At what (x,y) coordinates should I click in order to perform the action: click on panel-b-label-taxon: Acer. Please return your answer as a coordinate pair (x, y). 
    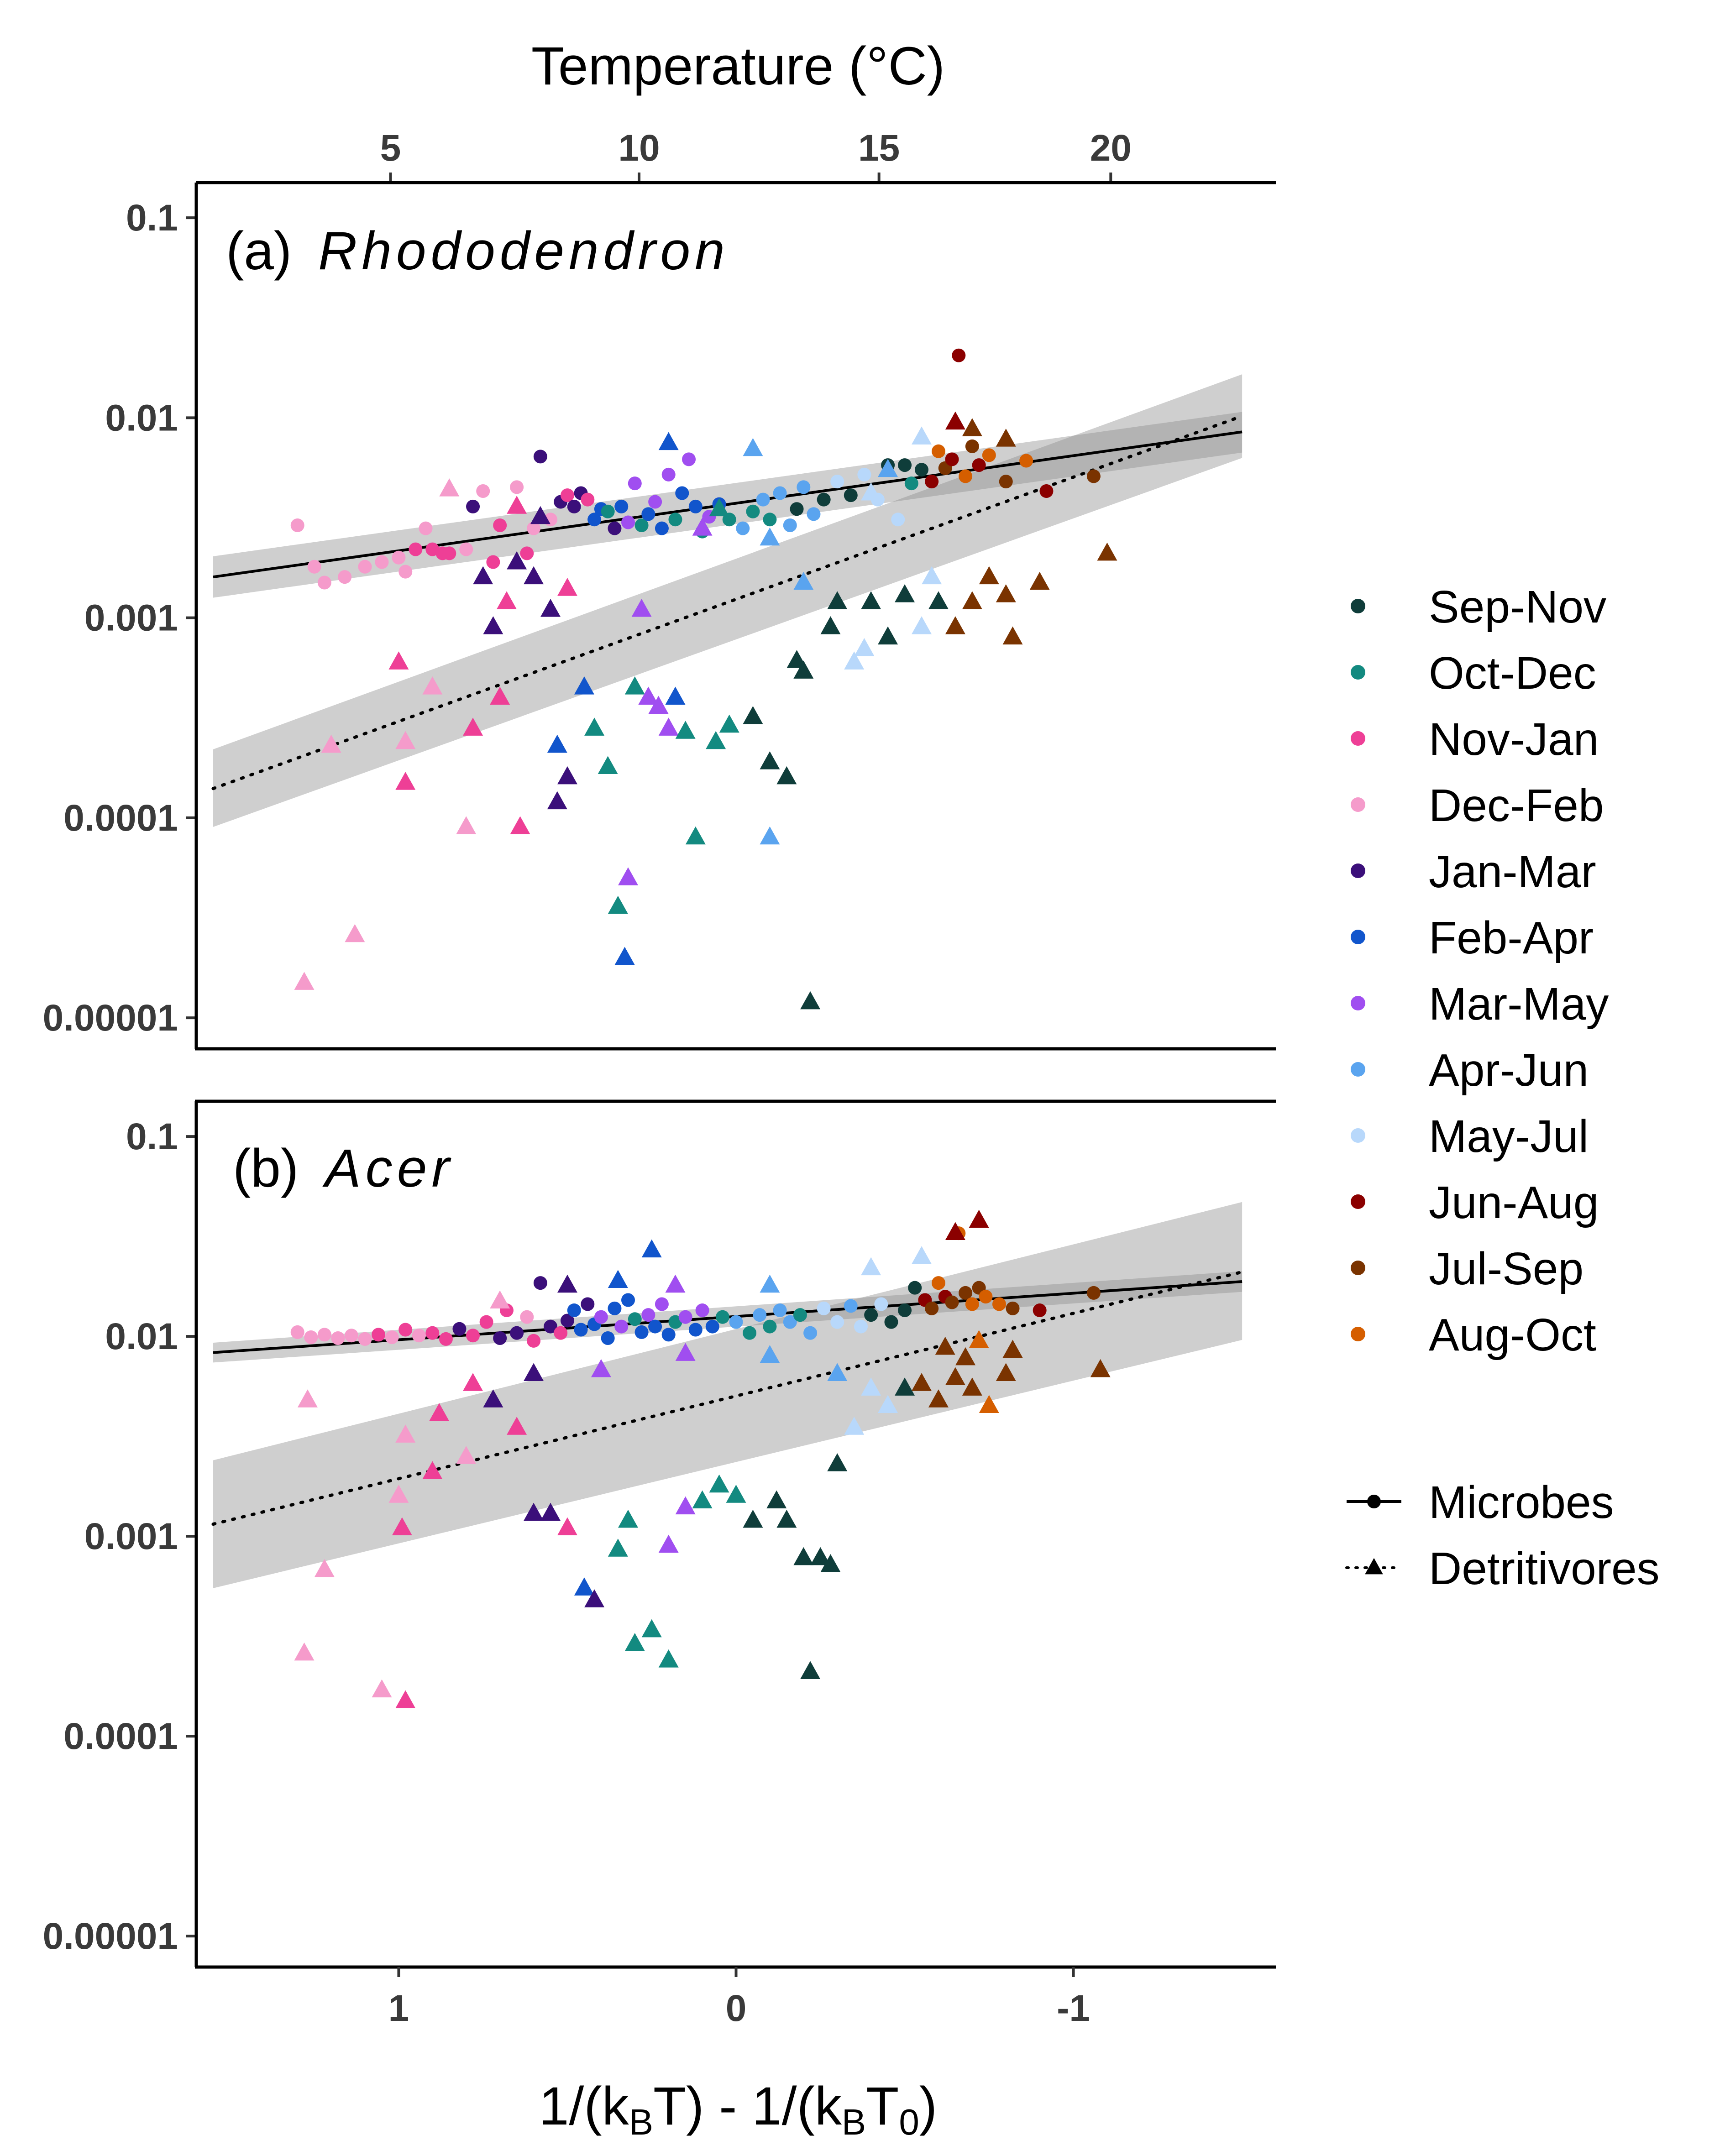
    Looking at the image, I should click on (388, 1168).